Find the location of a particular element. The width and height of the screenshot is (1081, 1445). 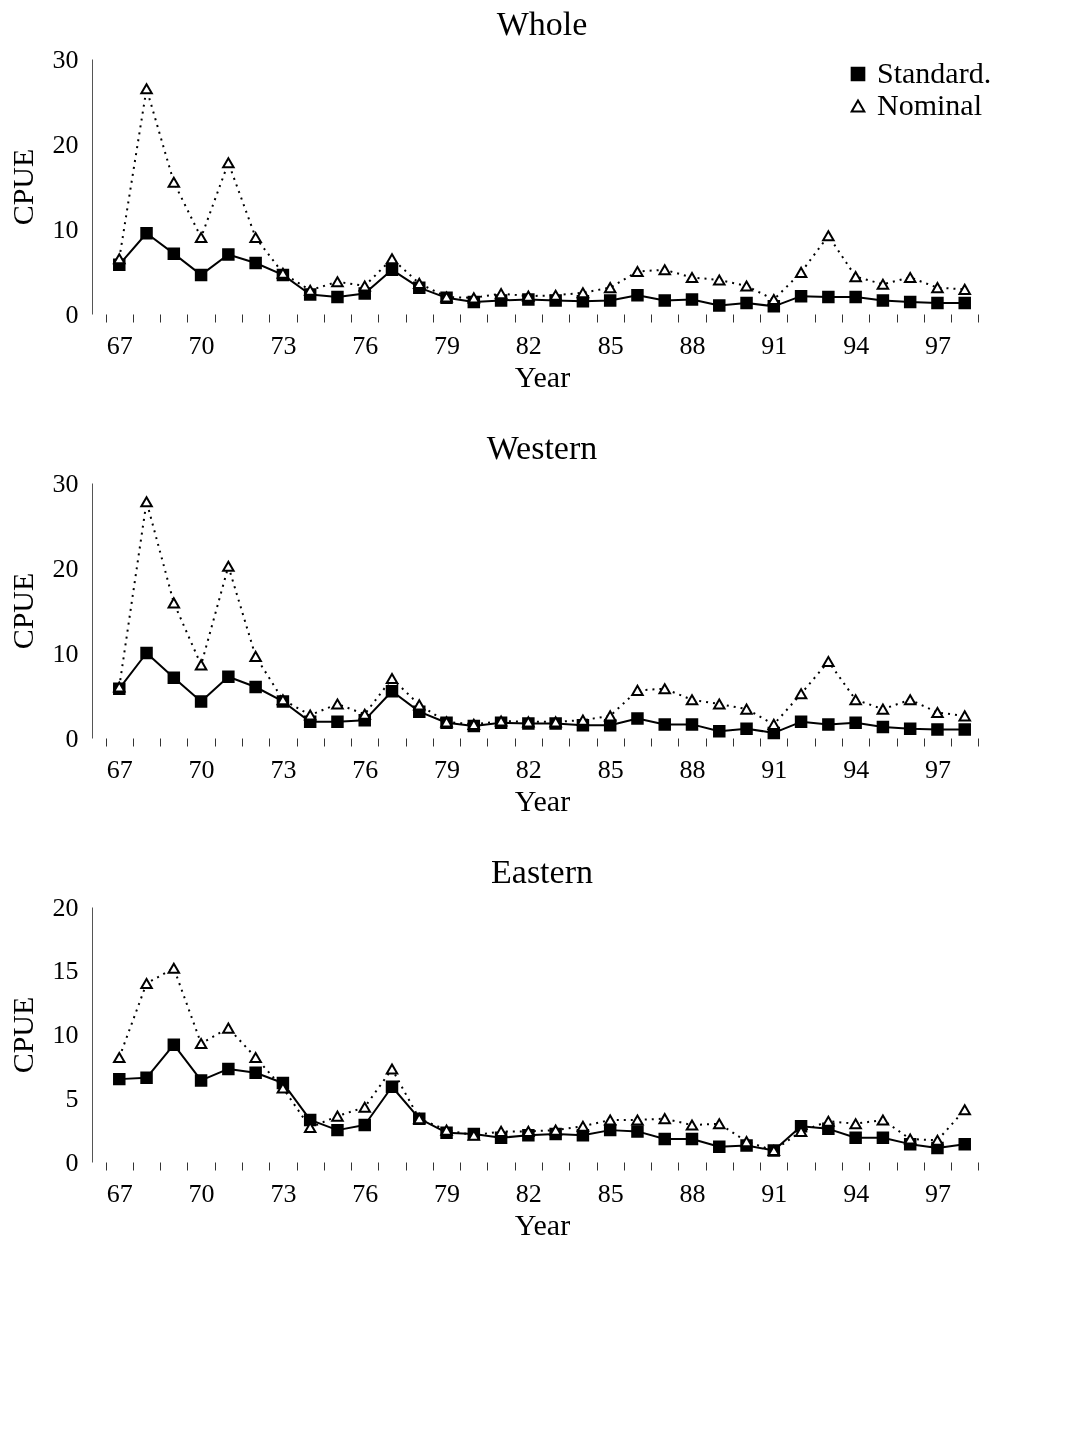

chart-title: Eastern is located at coordinates (542, 871).